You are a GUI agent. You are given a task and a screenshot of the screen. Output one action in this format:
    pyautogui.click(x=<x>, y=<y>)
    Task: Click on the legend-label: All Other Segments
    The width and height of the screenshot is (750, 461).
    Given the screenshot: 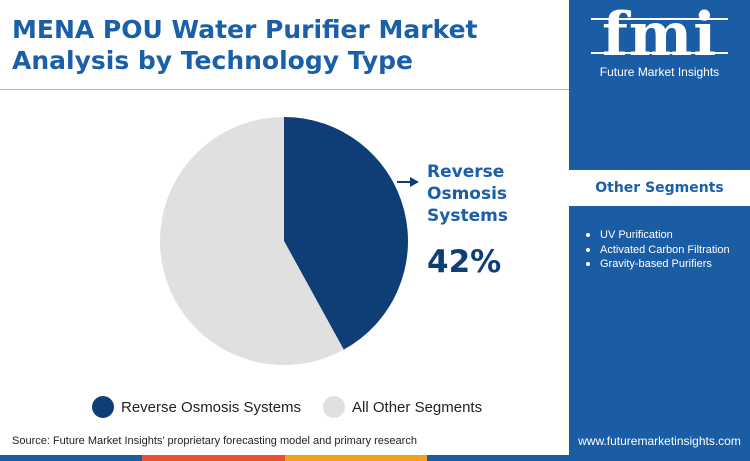 What is the action you would take?
    pyautogui.click(x=417, y=407)
    